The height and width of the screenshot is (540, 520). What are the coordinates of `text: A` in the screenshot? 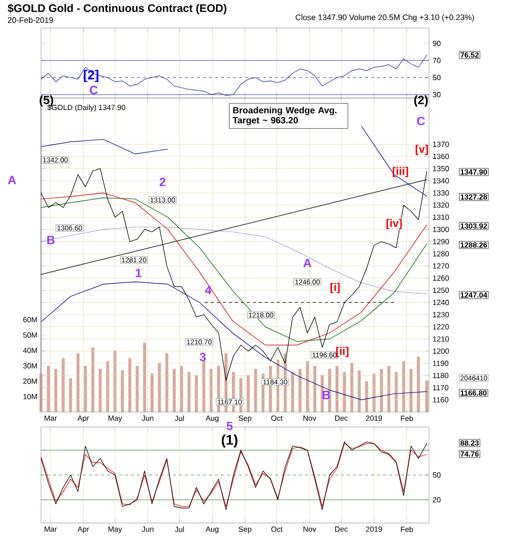 It's located at (12, 180).